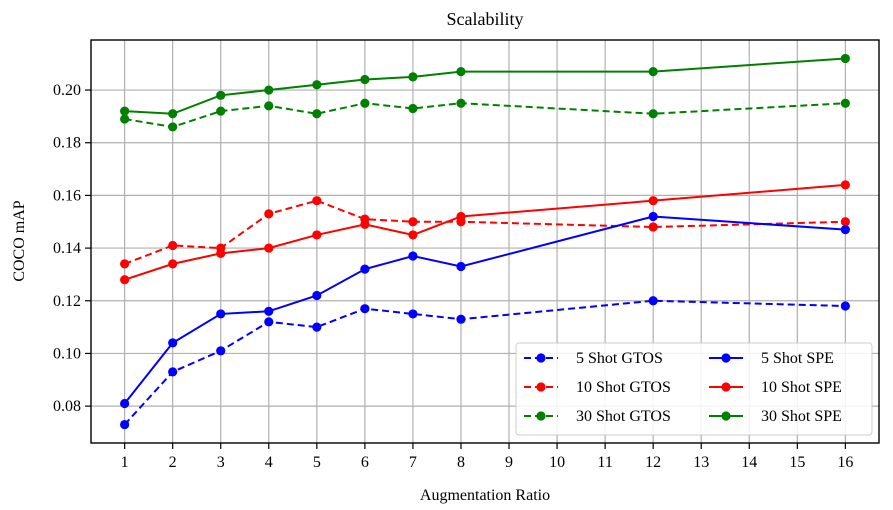  What do you see at coordinates (801, 416) in the screenshot?
I see `legend-label: 30 Shot SPE` at bounding box center [801, 416].